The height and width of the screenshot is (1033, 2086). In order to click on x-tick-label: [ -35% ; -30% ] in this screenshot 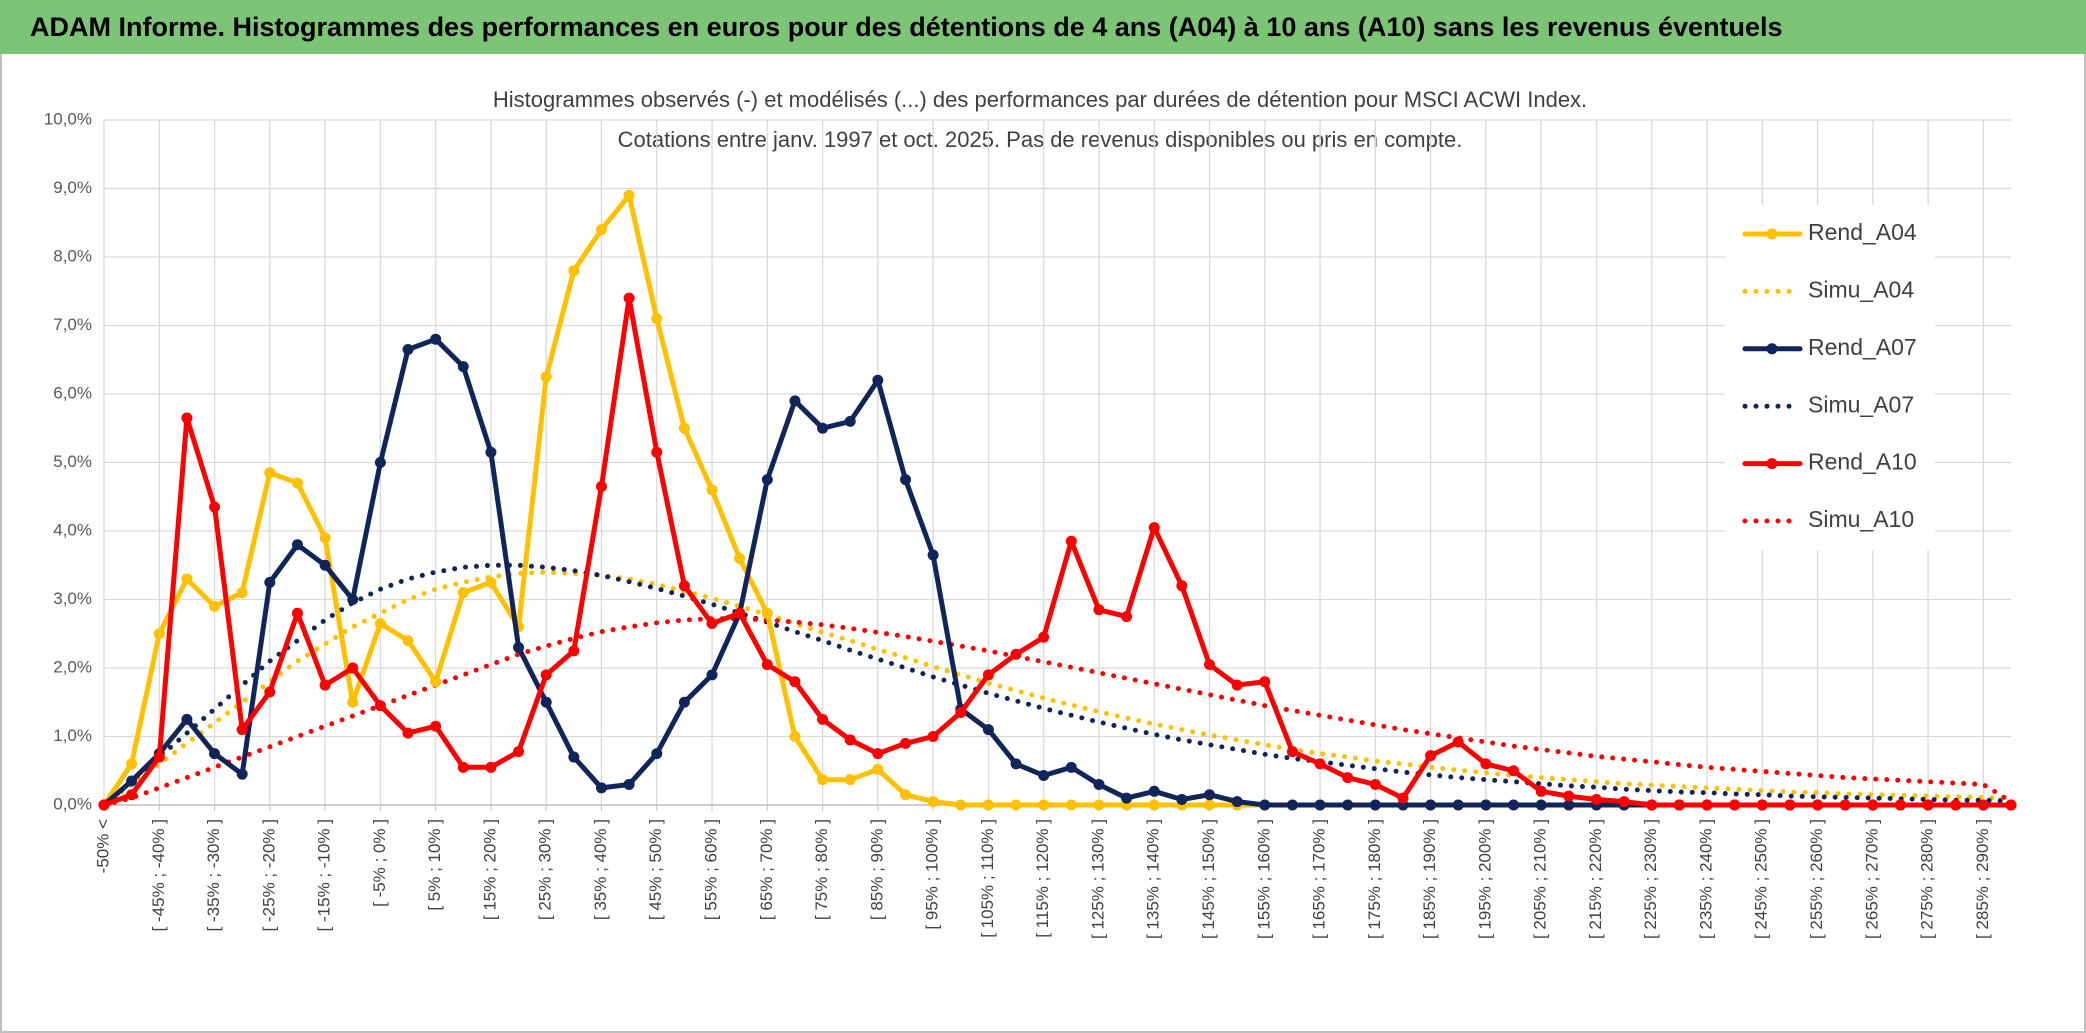, I will do `click(213, 875)`.